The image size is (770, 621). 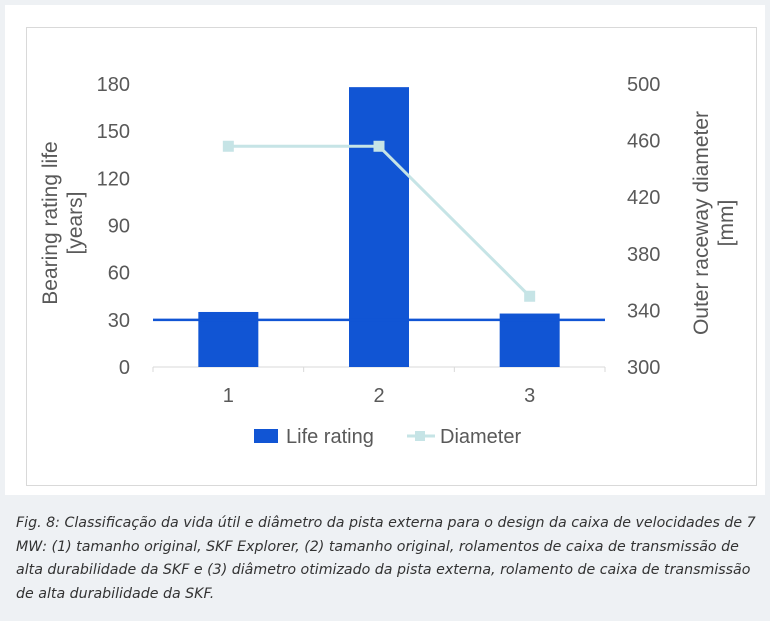 What do you see at coordinates (643, 255) in the screenshot?
I see `y-right-tick-label: 380` at bounding box center [643, 255].